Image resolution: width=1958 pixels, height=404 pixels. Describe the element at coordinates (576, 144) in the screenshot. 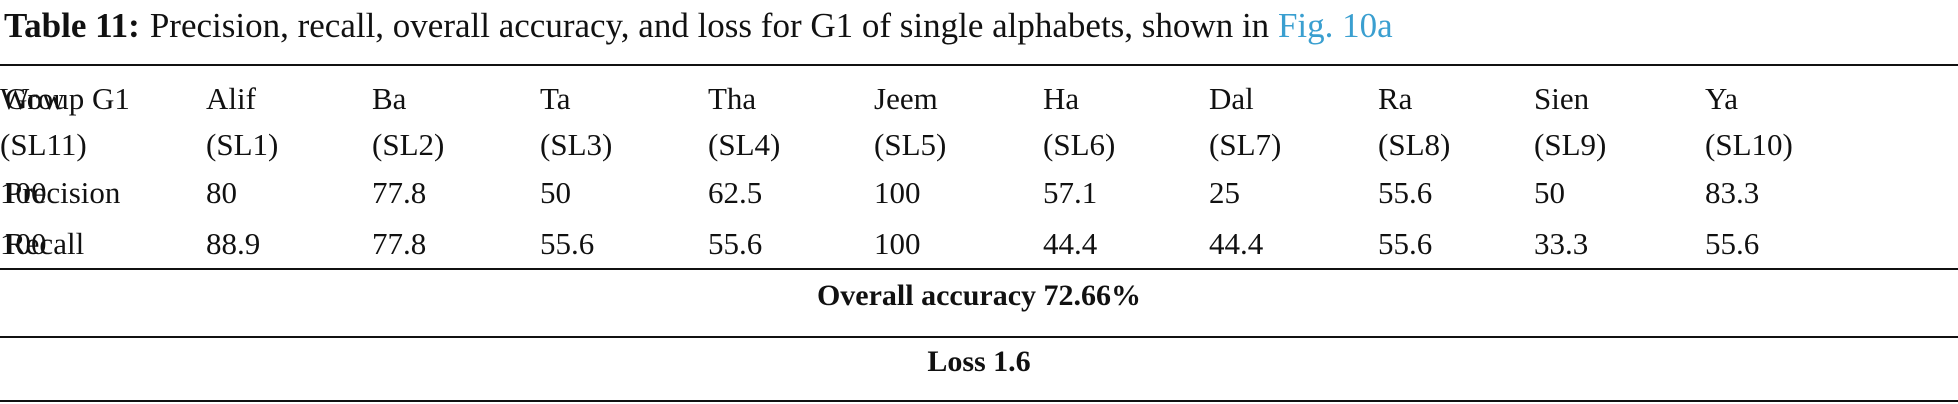

I see `column-code: (SL3)` at that location.